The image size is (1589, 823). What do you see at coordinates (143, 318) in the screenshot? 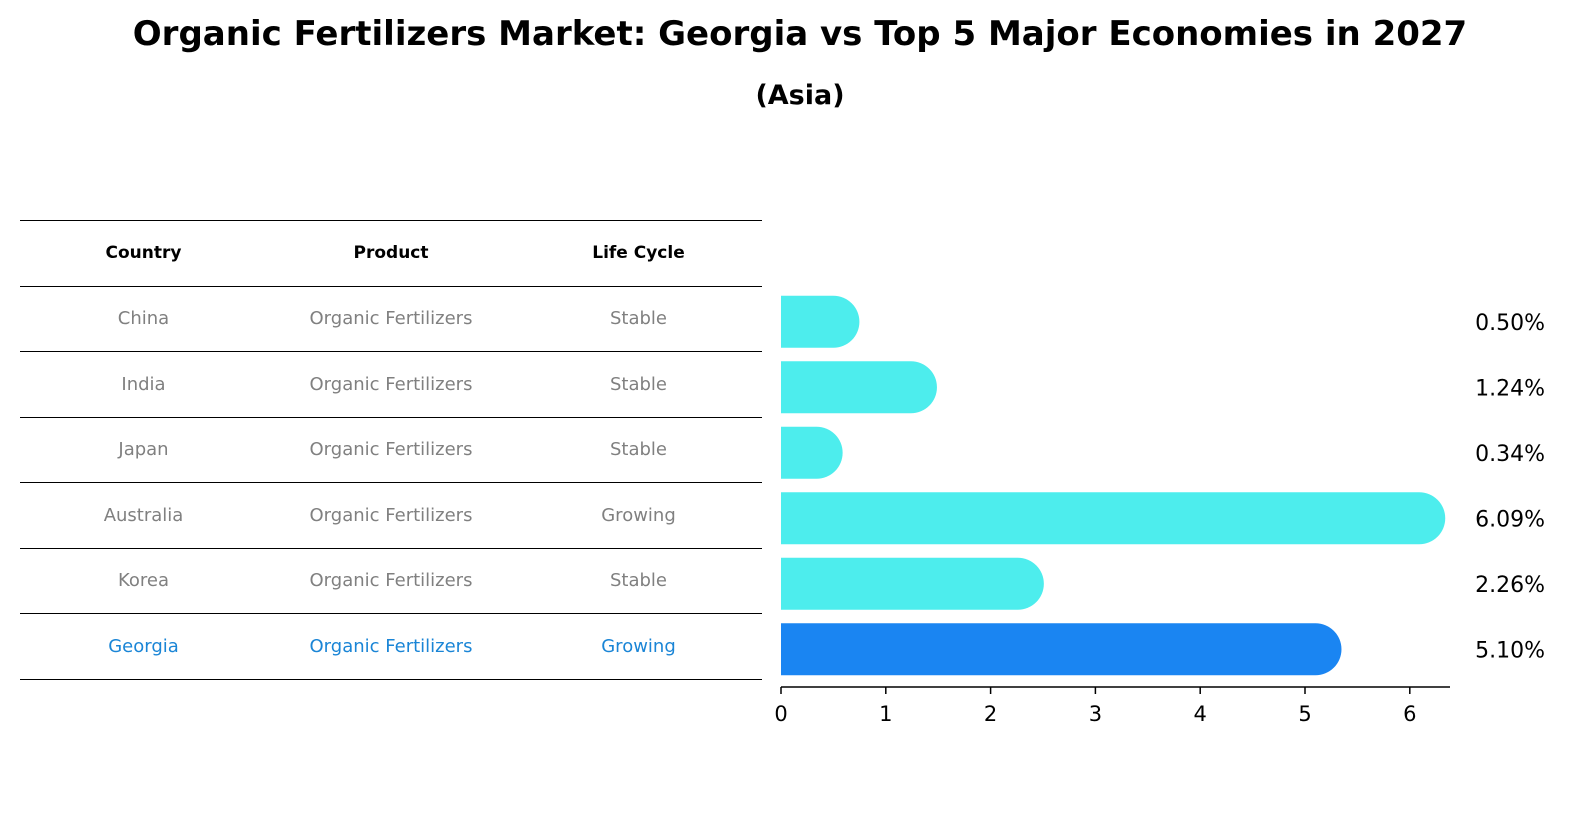
I see `table-cell: China` at bounding box center [143, 318].